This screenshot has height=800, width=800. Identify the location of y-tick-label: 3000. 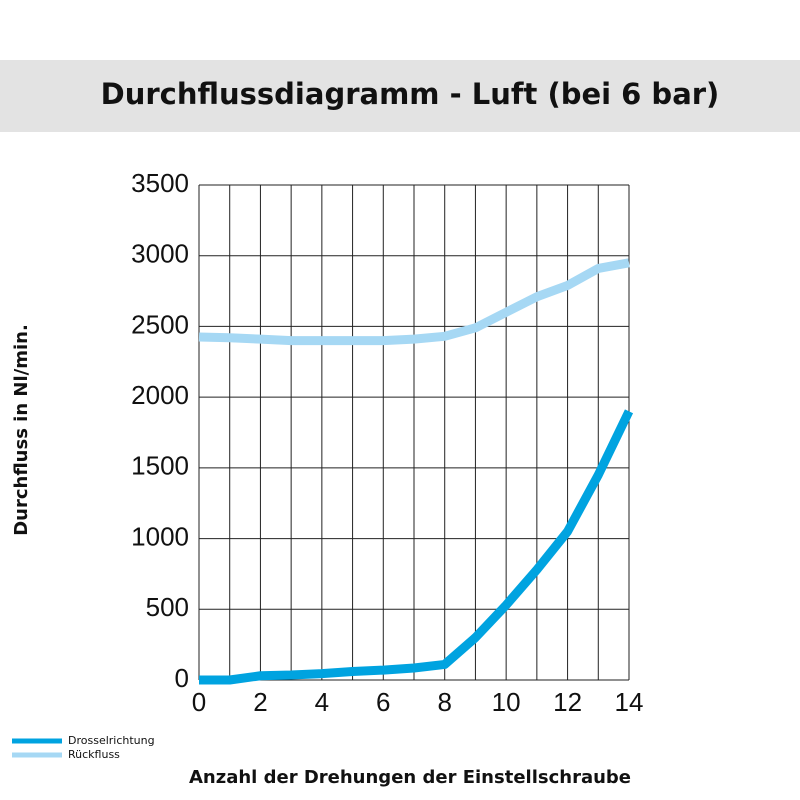
(160, 254).